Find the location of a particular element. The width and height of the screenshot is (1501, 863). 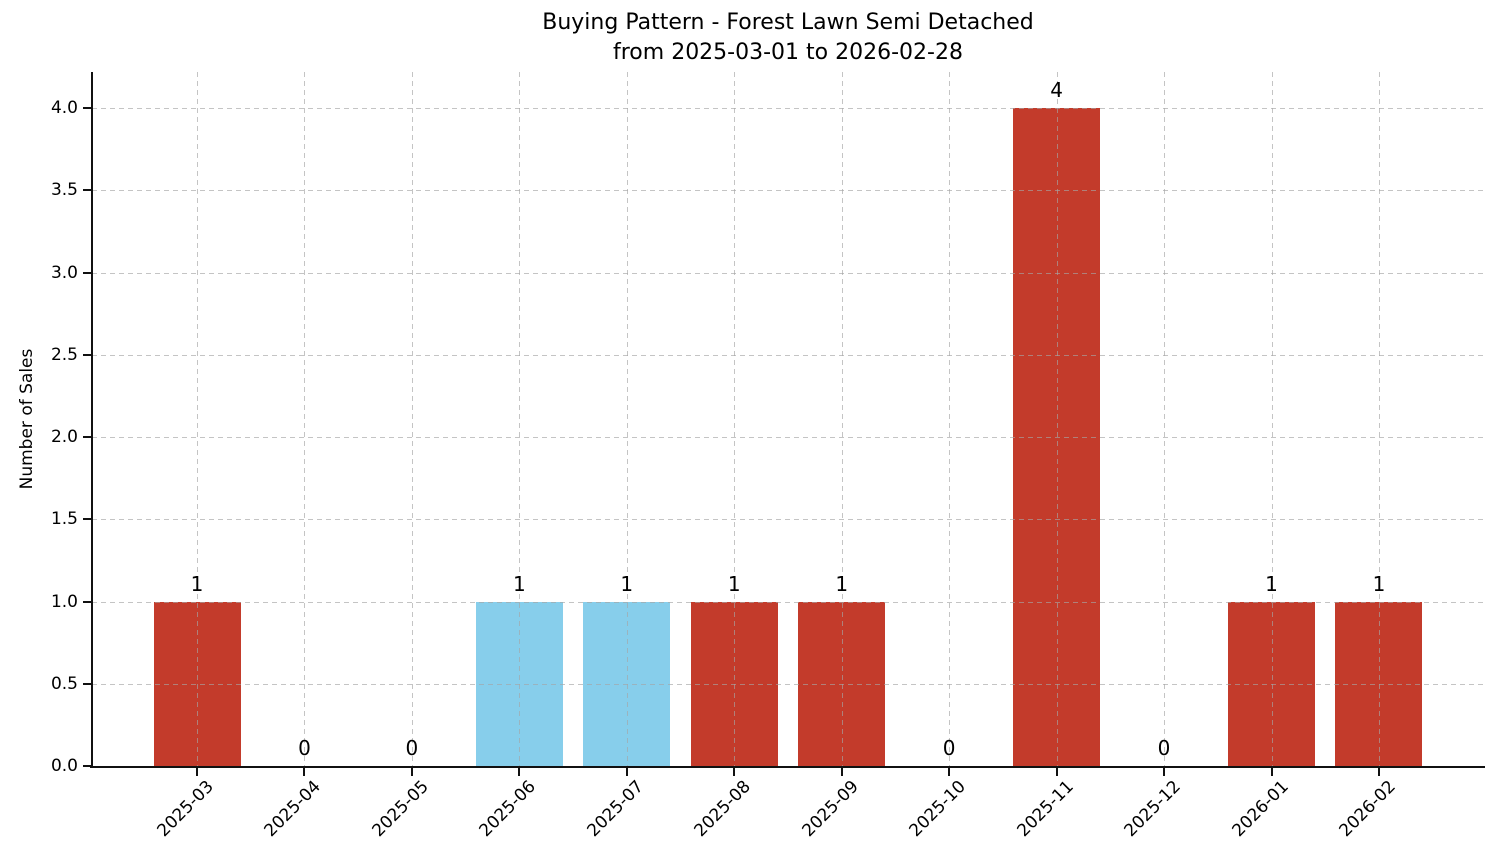

y-tick-label: 1.0 is located at coordinates (64, 601).